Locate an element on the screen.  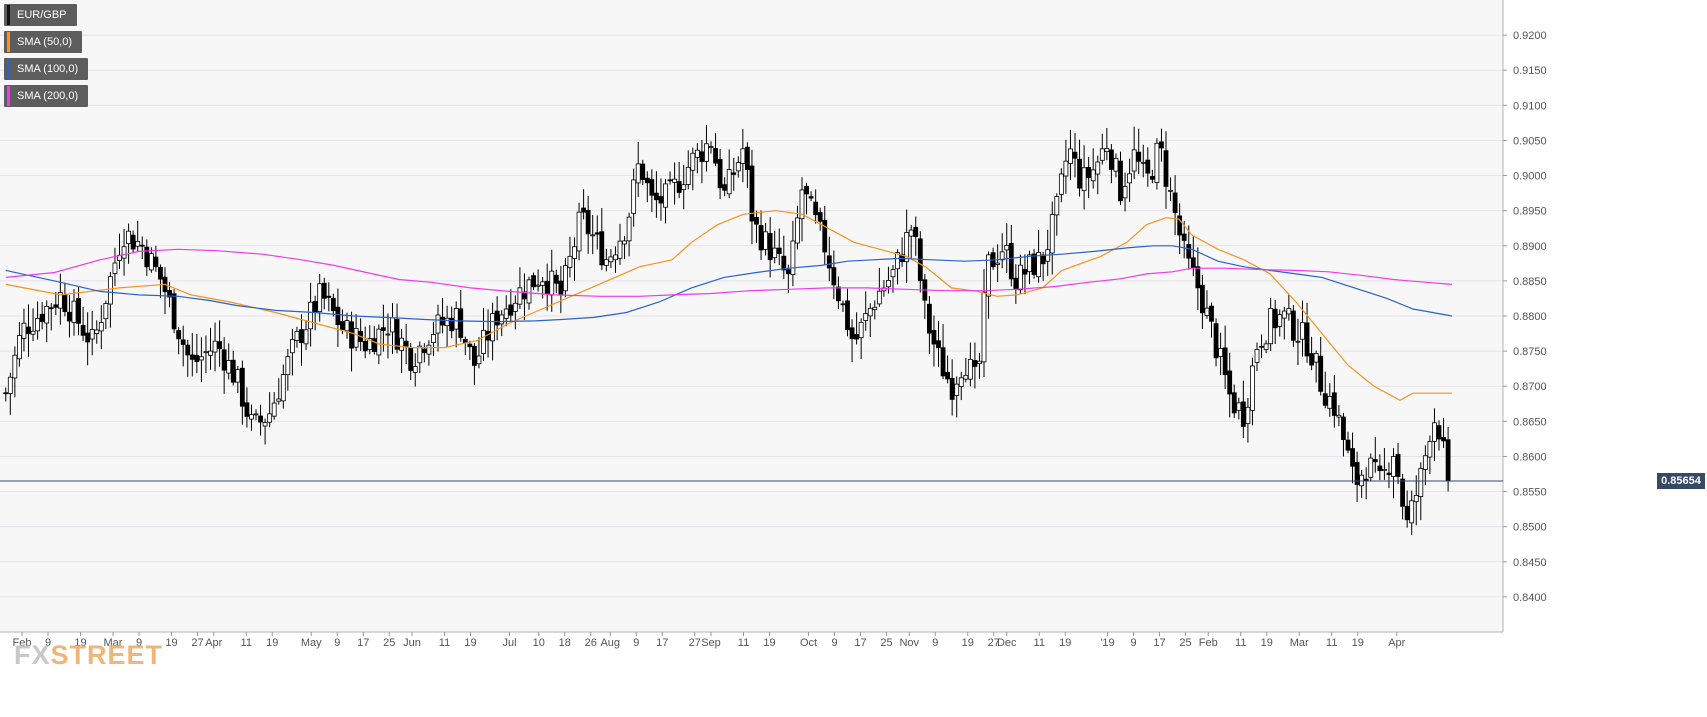
legend-item-sma50: SMA (50,0) is located at coordinates (43, 42).